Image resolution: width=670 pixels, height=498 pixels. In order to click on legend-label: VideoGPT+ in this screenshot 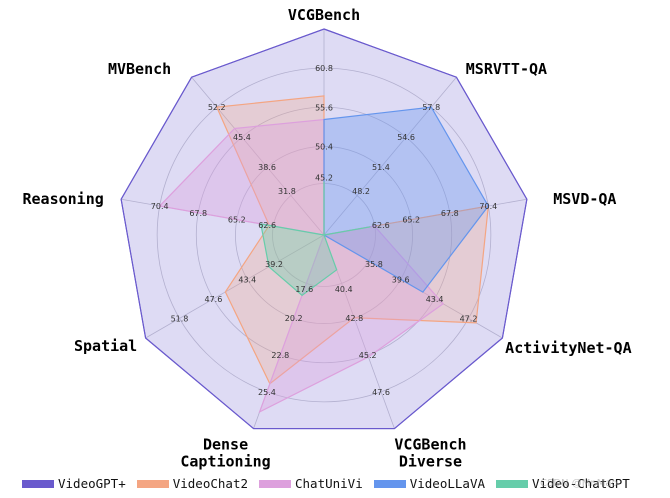, I will do `click(92, 483)`.